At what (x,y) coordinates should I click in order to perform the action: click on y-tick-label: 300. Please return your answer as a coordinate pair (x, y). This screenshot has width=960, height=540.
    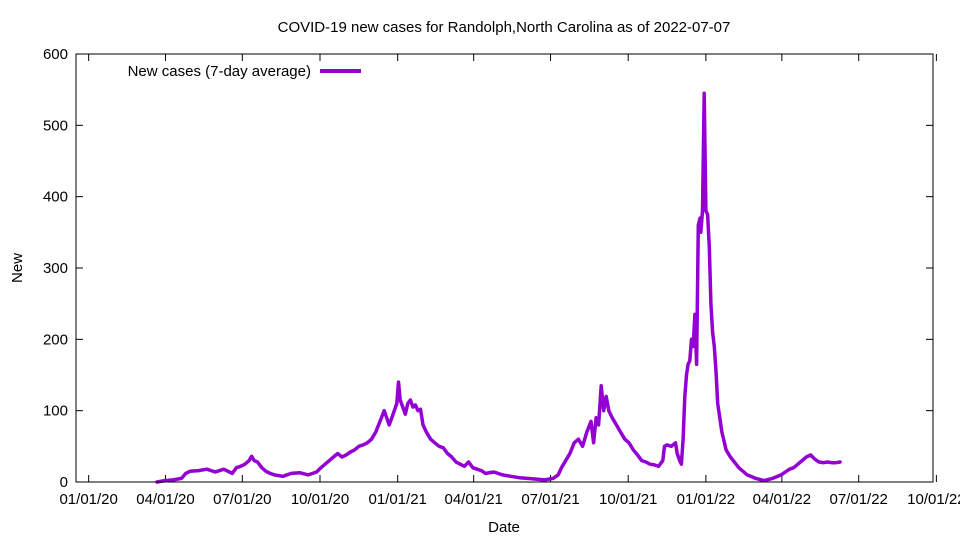
    Looking at the image, I should click on (55, 268).